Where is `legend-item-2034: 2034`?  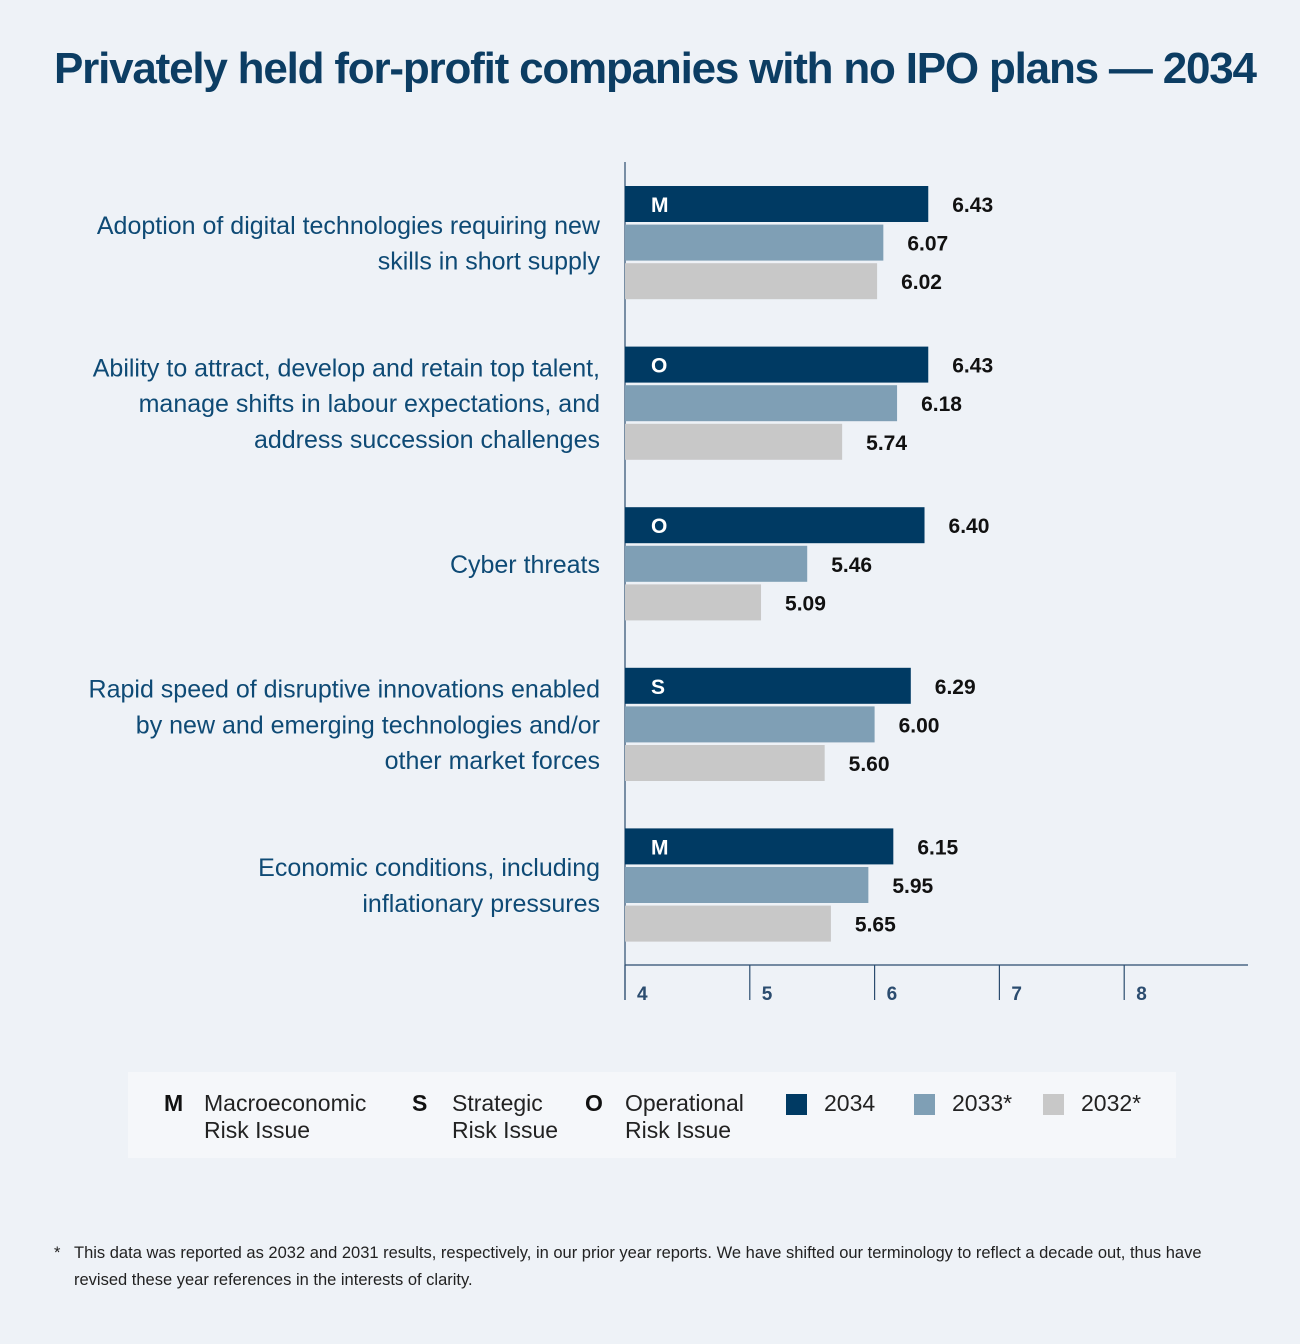 legend-item-2034: 2034 is located at coordinates (830, 1103).